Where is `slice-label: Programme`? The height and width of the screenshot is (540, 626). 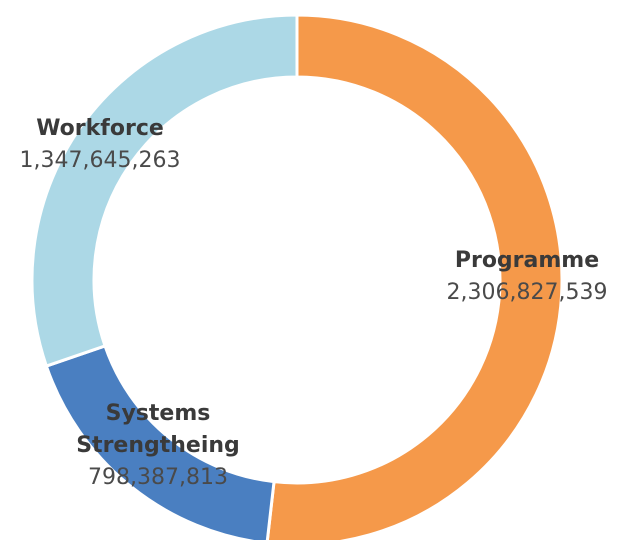 slice-label: Programme is located at coordinates (527, 260).